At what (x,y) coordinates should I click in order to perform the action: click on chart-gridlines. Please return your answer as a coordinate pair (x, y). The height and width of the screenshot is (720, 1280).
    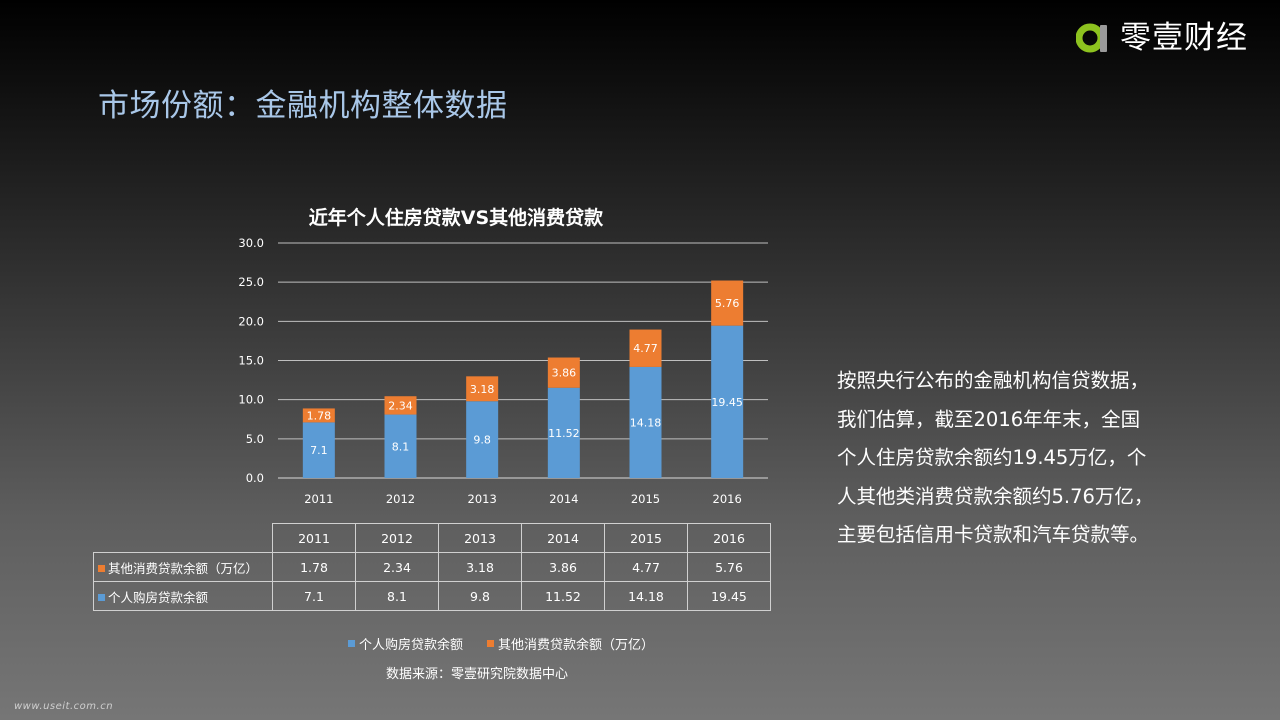
    Looking at the image, I should click on (523, 360).